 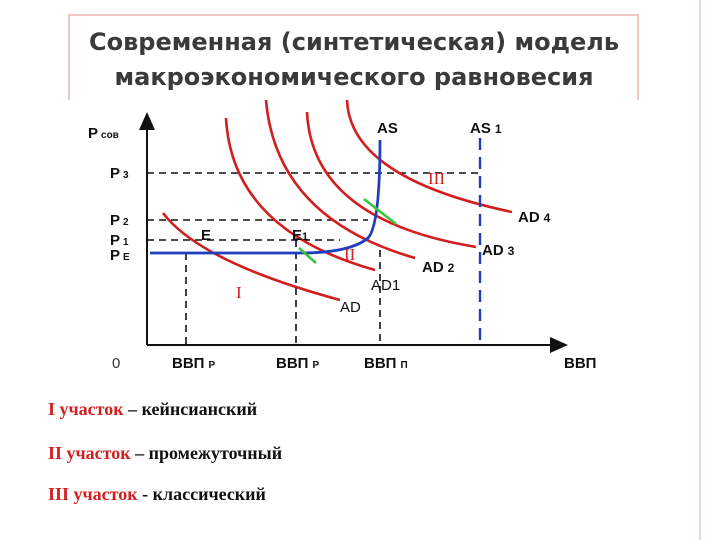 I want to click on legend-term: II участок, so click(x=89, y=453).